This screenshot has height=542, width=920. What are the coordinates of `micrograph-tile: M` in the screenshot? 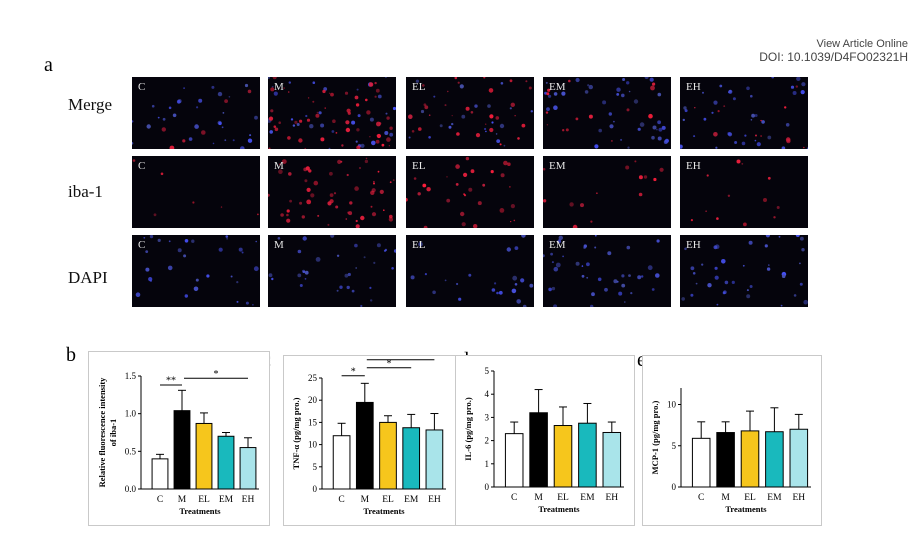 It's located at (332, 271).